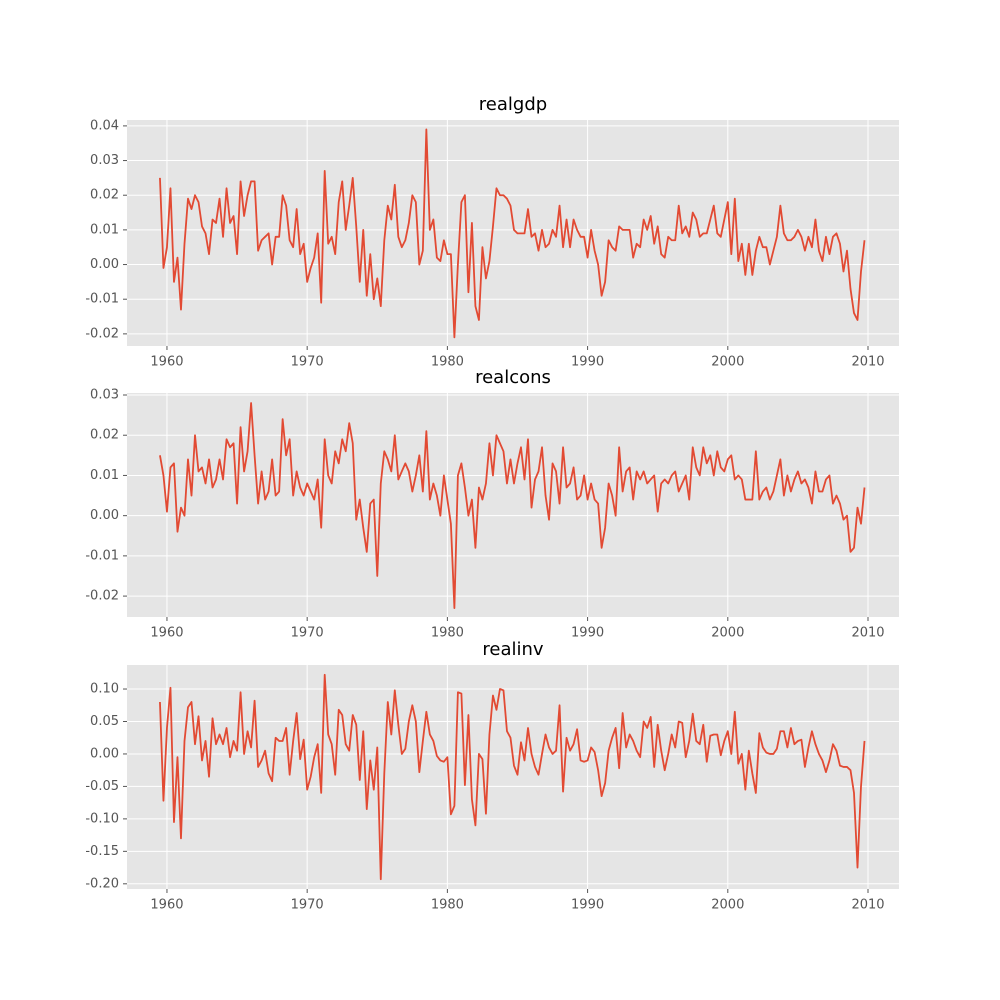 This screenshot has width=1000, height=1000. Describe the element at coordinates (104, 721) in the screenshot. I see `y-tick-label: 0.05` at that location.